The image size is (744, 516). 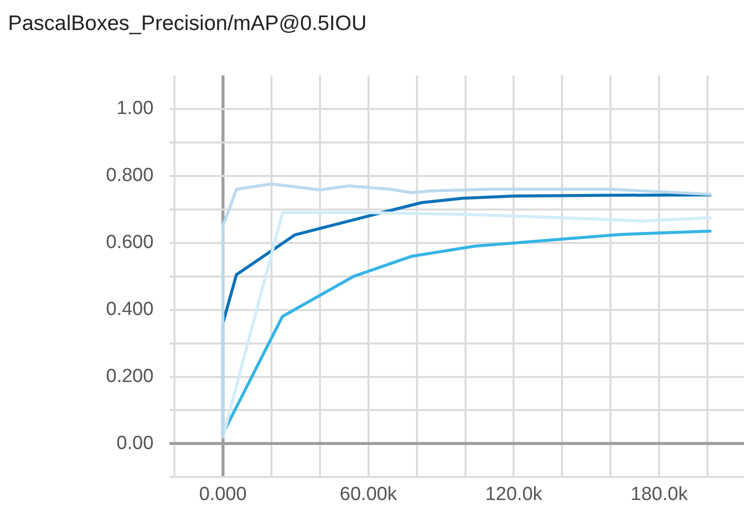 What do you see at coordinates (659, 494) in the screenshot?
I see `x-tick-label: 180.0k` at bounding box center [659, 494].